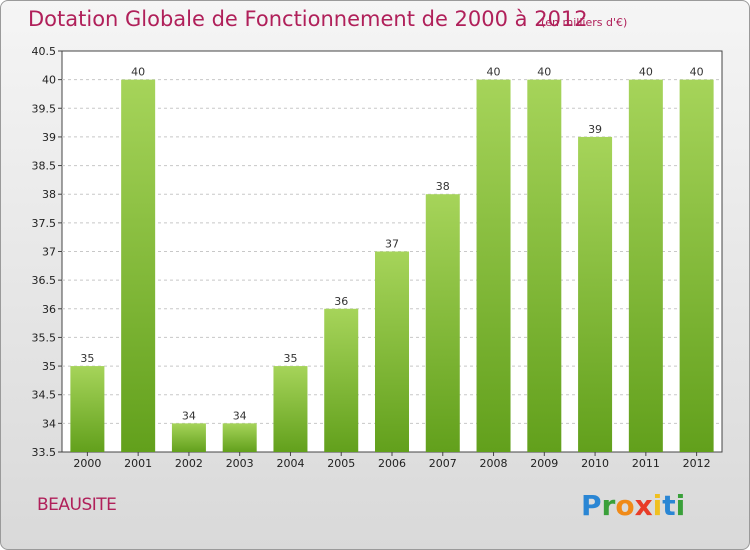 This screenshot has height=550, width=750. What do you see at coordinates (584, 22) in the screenshot?
I see `unit-note: (en milliers d'€)` at bounding box center [584, 22].